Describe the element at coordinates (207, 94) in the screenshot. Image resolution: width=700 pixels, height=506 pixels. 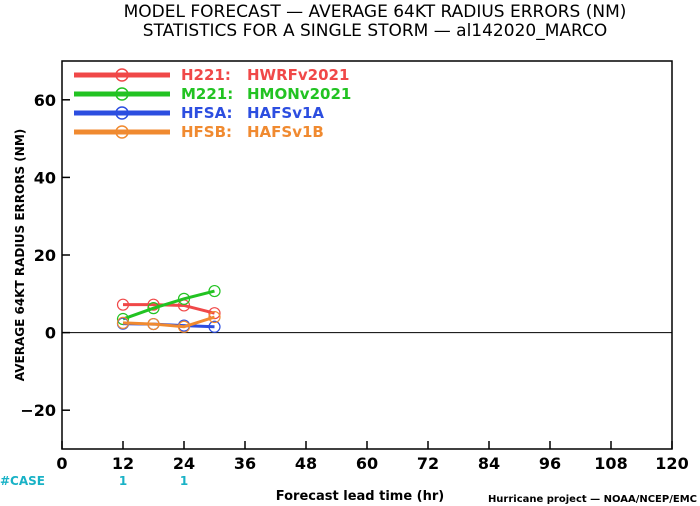
I see `legend-code: M221:` at that location.